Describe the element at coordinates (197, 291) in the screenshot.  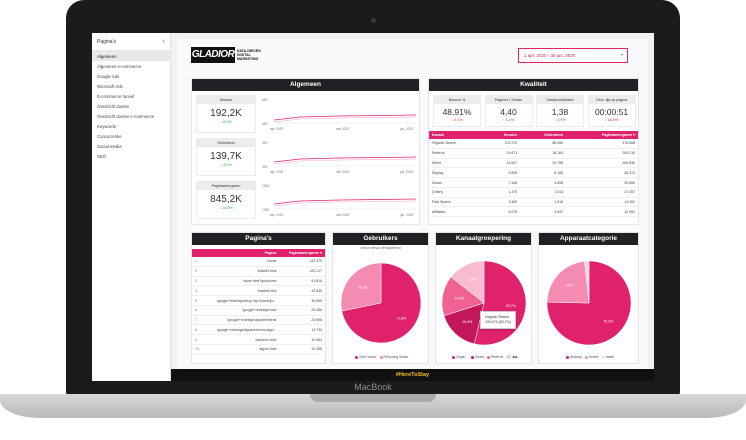
I see `table-cell: 4.` at that location.